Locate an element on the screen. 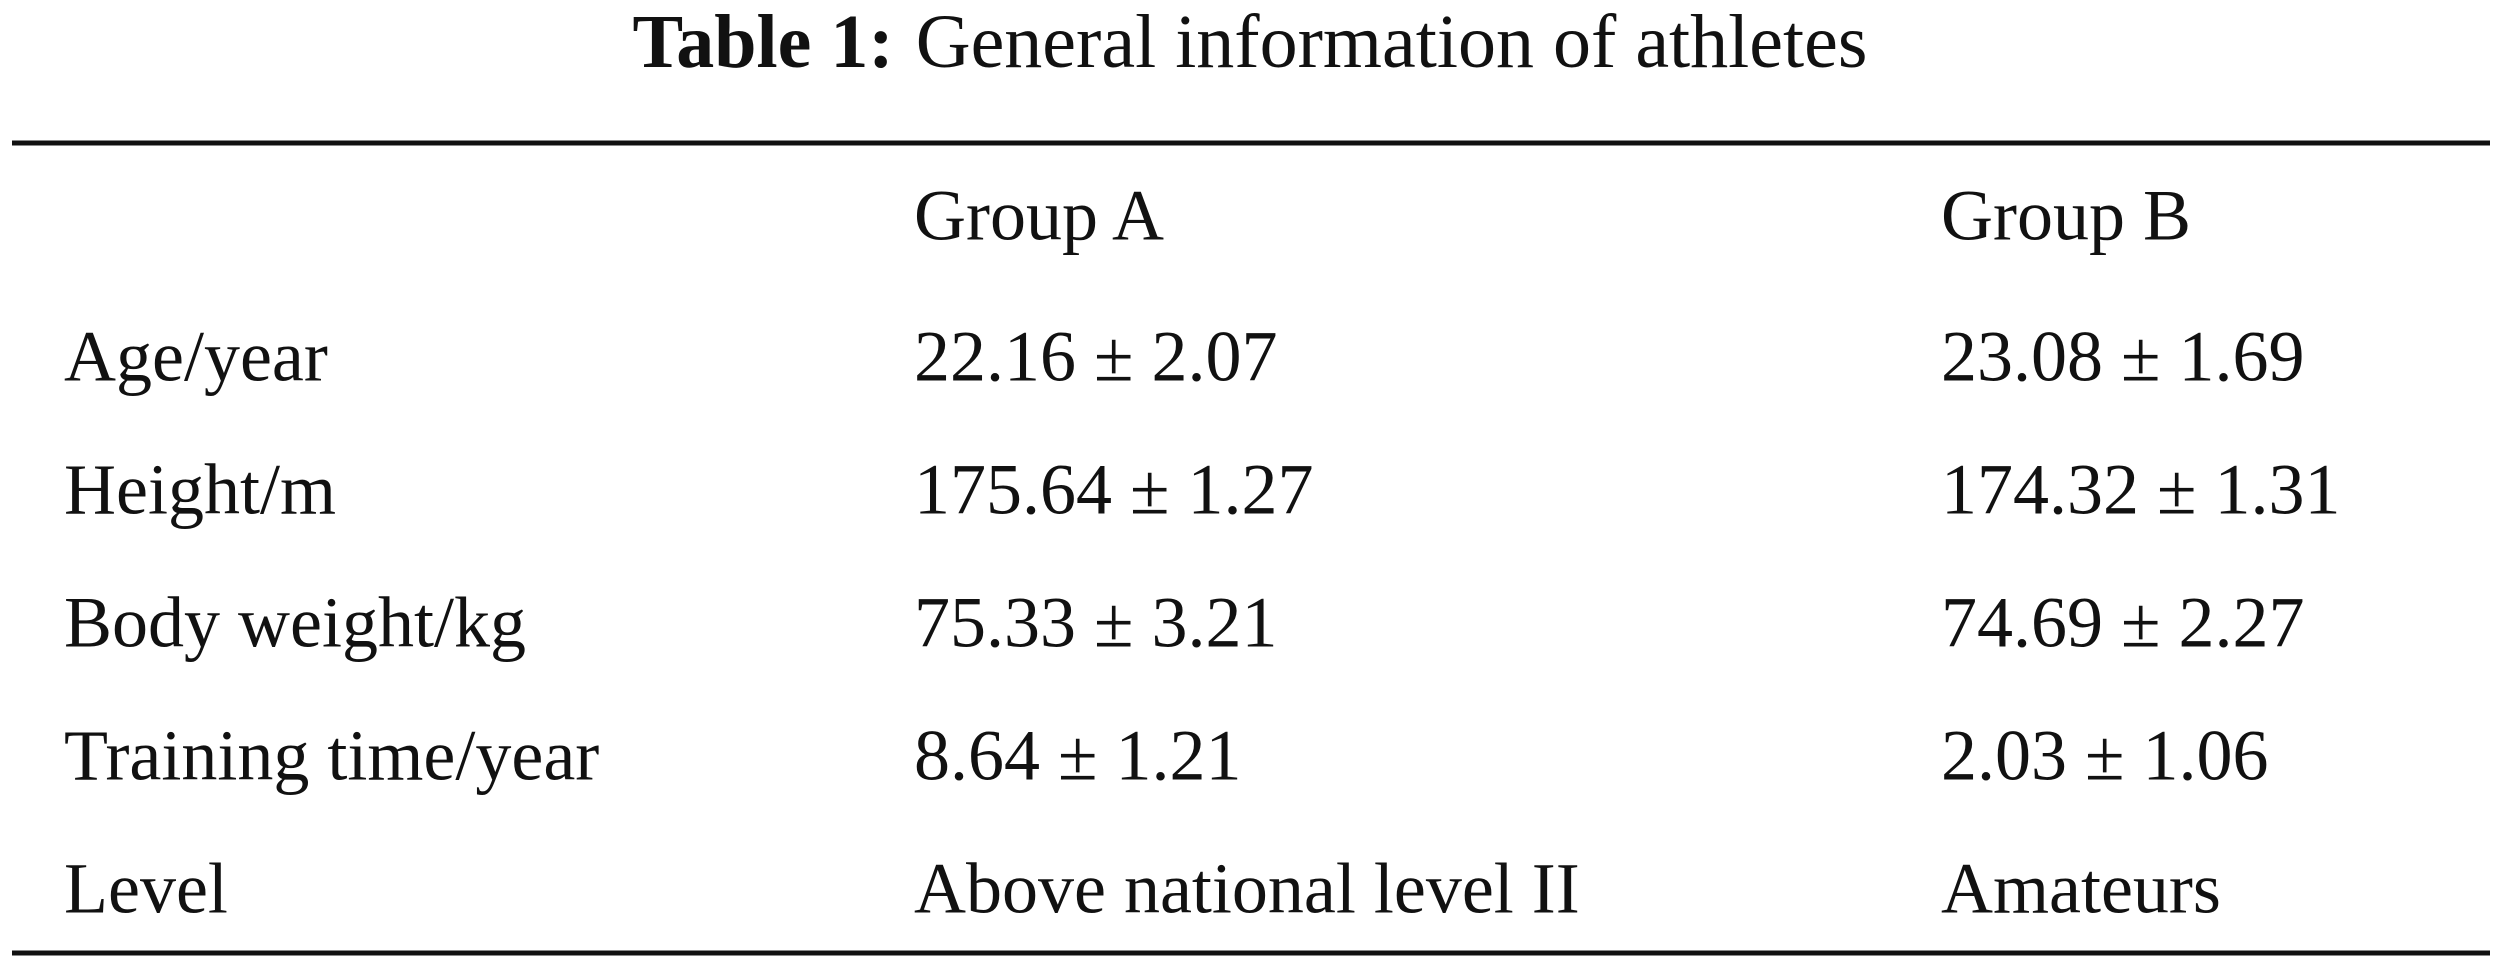 The height and width of the screenshot is (965, 2501). table-cell: 175.64 ± 1.27 is located at coordinates (1114, 490).